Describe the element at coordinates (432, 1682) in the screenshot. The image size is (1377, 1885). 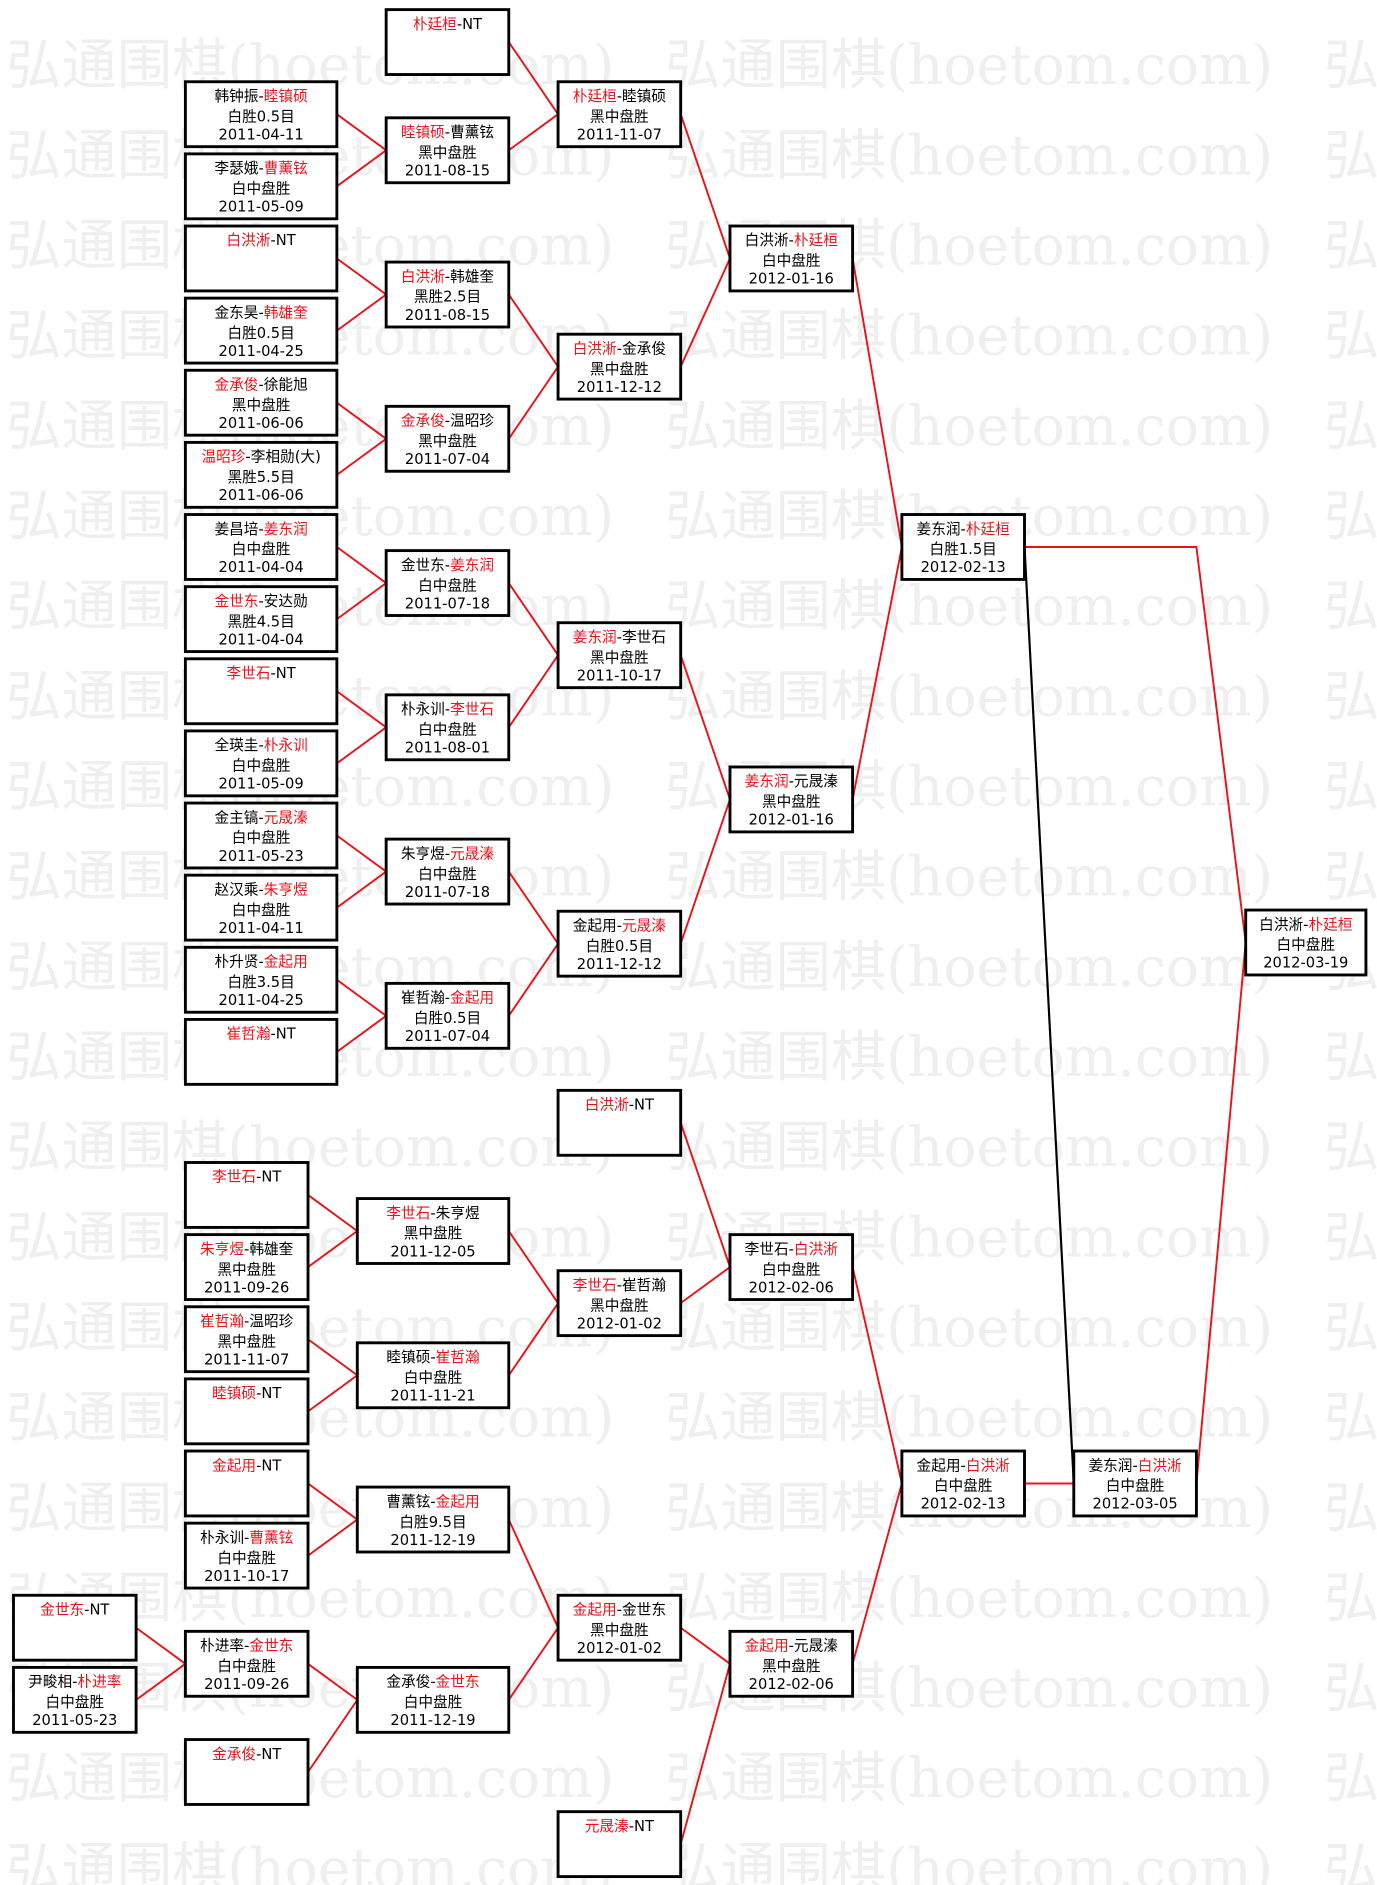
I see `match-players: 金承俊-金世东` at that location.